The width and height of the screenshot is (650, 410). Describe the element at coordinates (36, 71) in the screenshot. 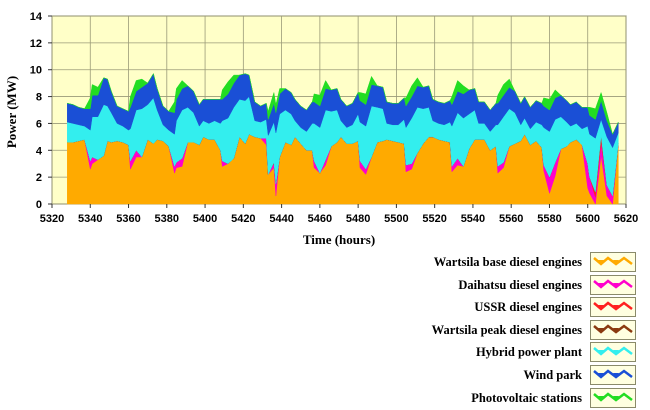

I see `y-tick-label: 10` at that location.